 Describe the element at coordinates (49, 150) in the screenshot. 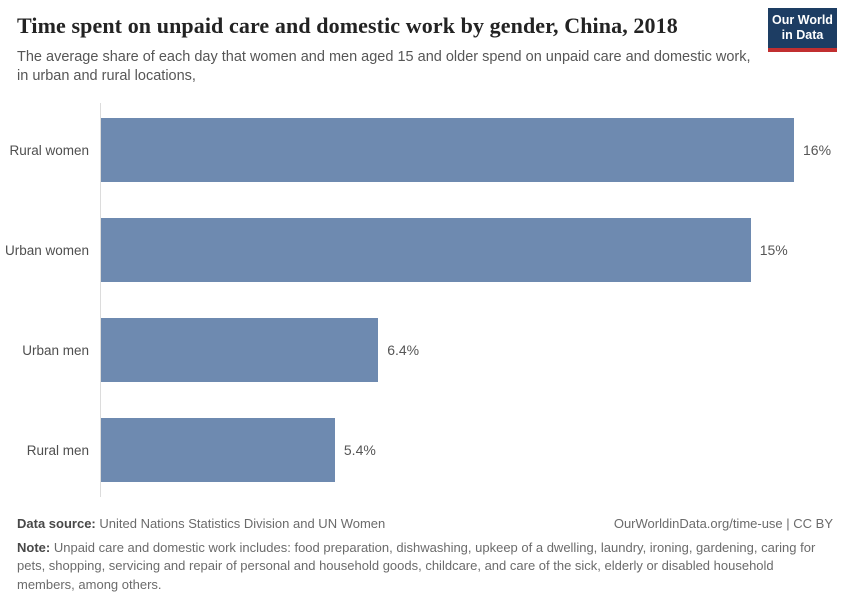

I see `category-label: Rural women` at that location.